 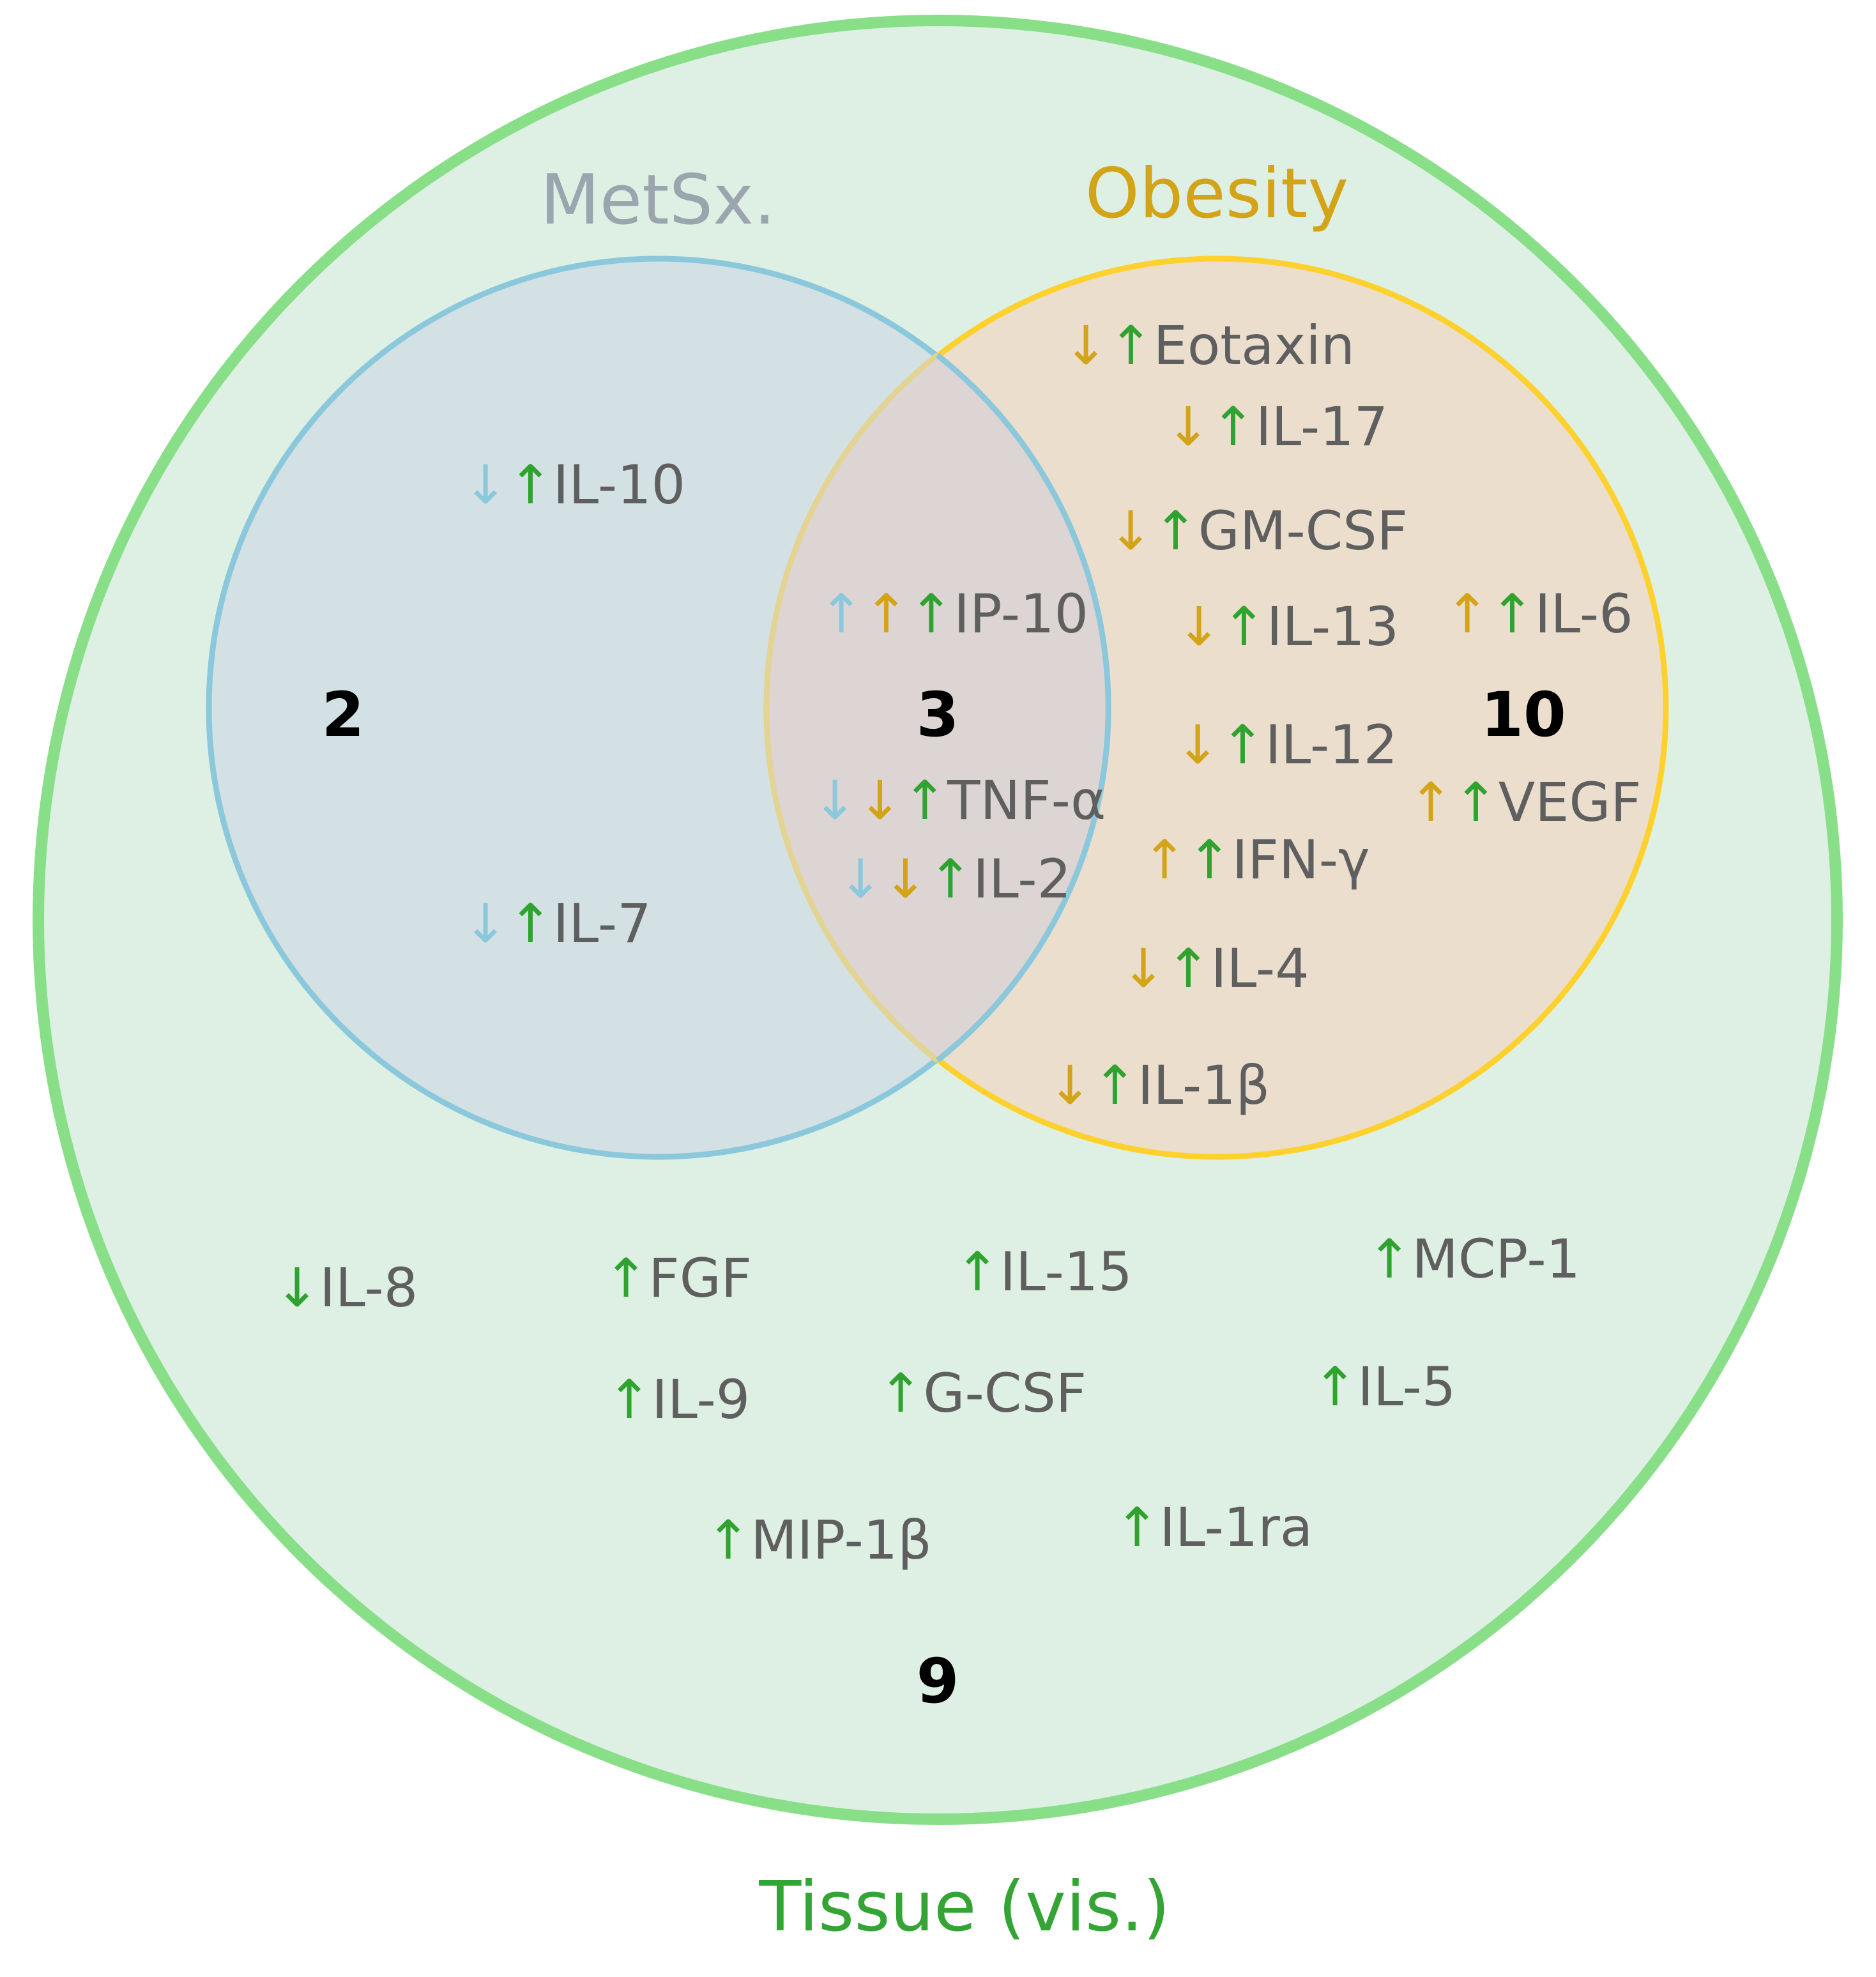 I want to click on cytokine-name: MIP-1β, so click(x=841, y=1540).